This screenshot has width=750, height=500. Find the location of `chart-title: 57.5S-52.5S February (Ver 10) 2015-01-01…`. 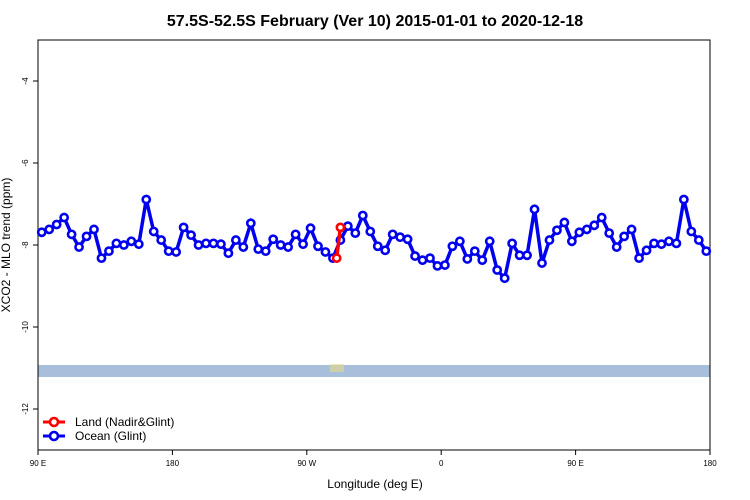

chart-title: 57.5S-52.5S February (Ver 10) 2015-01-01… is located at coordinates (375, 21).